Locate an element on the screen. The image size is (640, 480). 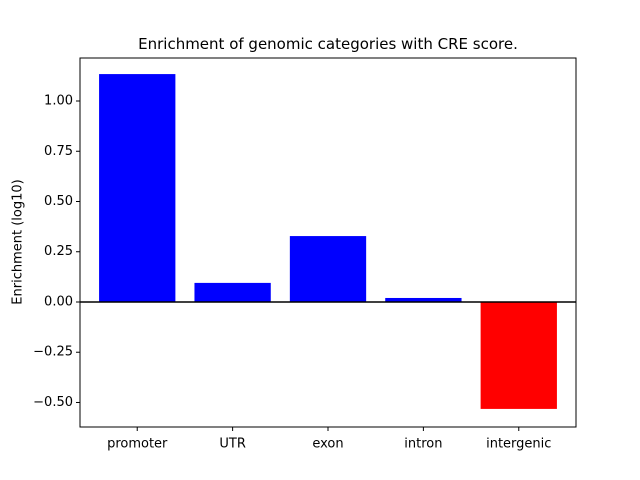
y-tick-label: 1.00 is located at coordinates (58, 101).